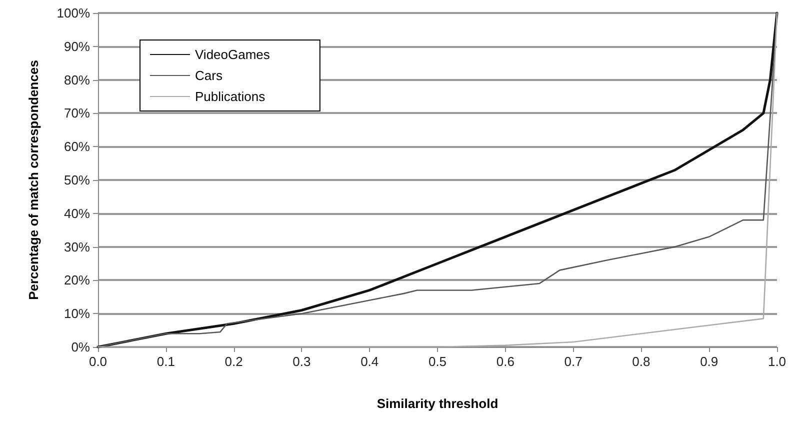 The height and width of the screenshot is (444, 793). Describe the element at coordinates (233, 361) in the screenshot. I see `x-tick-label: 0.2` at that location.